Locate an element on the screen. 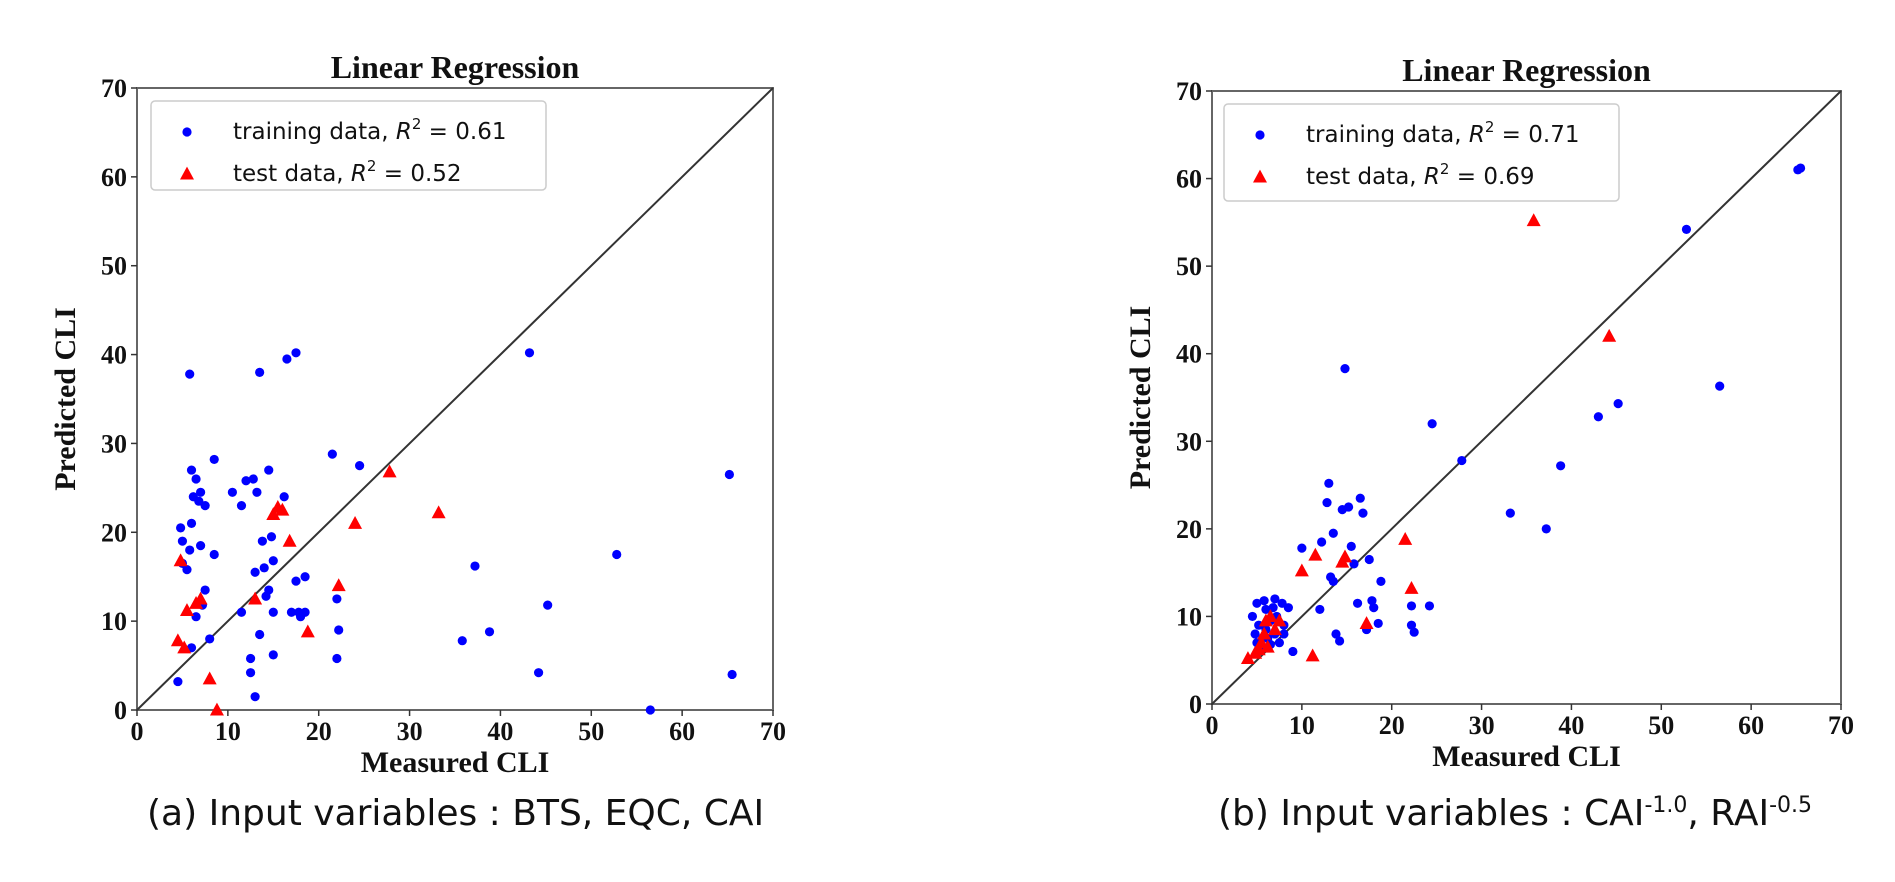 The width and height of the screenshot is (1895, 882). chart-a-legend-training-marker is located at coordinates (187, 132).